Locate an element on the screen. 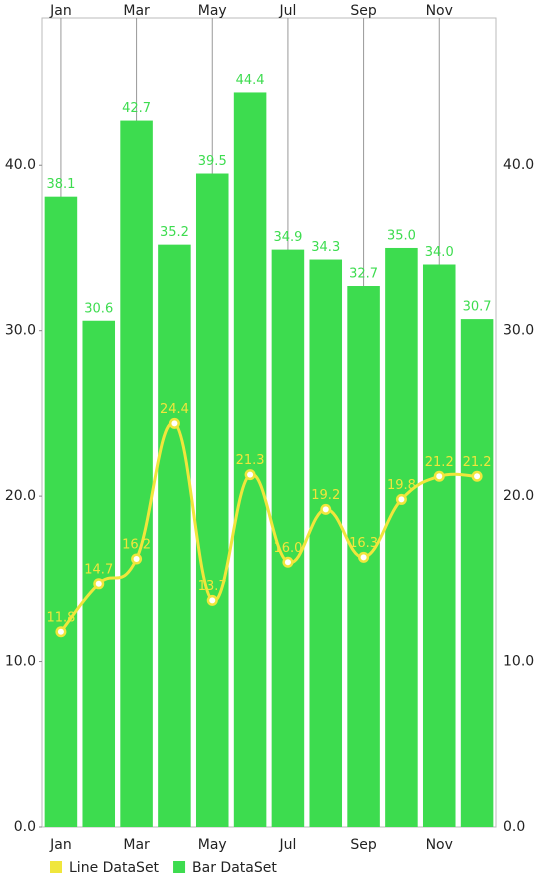 Image resolution: width=538 pixels, height=886 pixels. x-tick-label-top: Mar is located at coordinates (136, 11).